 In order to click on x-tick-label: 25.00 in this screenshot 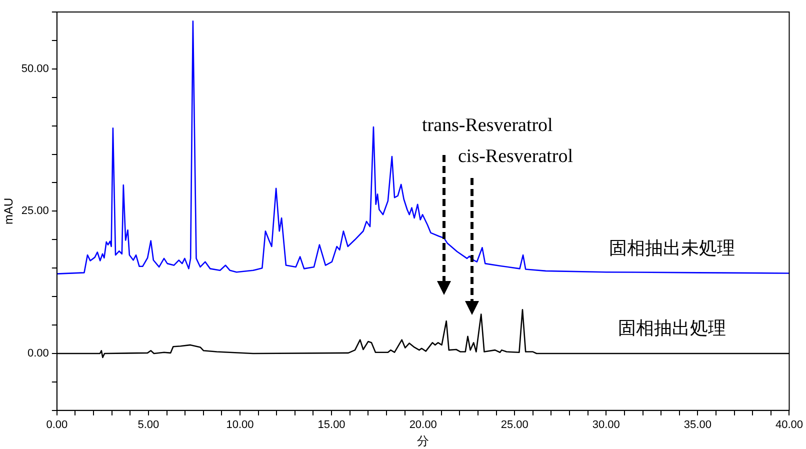, I will do `click(514, 425)`.